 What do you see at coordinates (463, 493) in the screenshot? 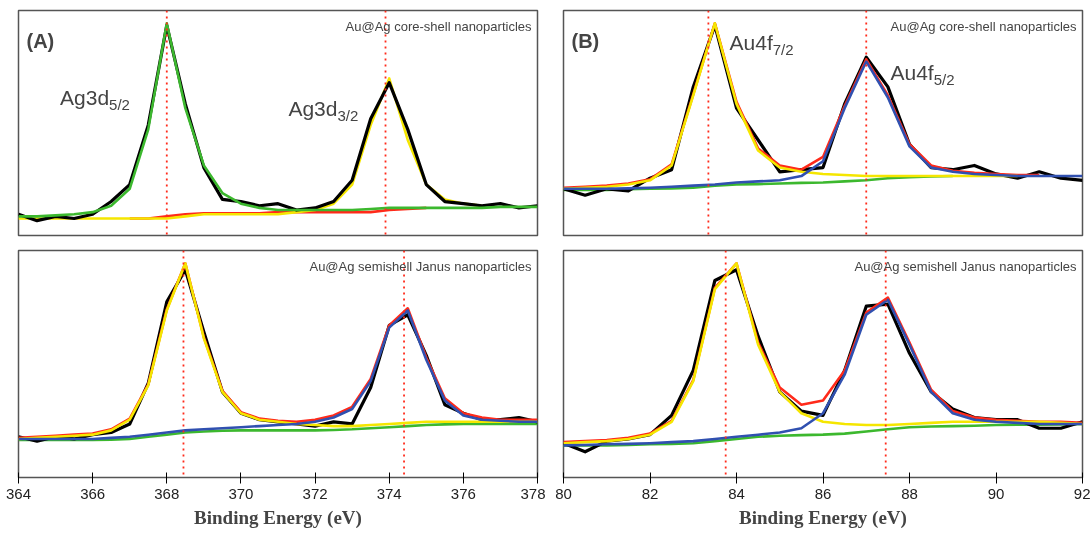
I see `x-tick-label: 376` at bounding box center [463, 493].